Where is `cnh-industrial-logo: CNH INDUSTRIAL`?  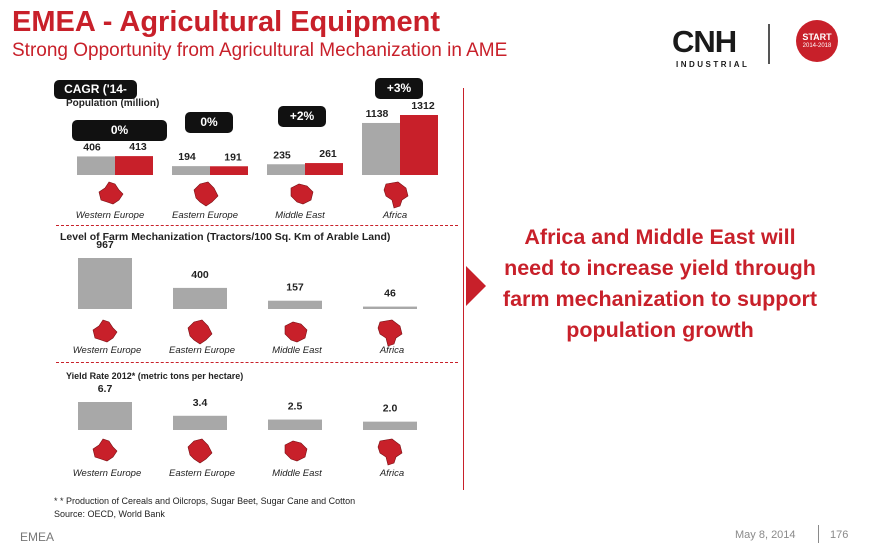
cnh-industrial-logo: CNH INDUSTRIAL is located at coordinates (726, 47).